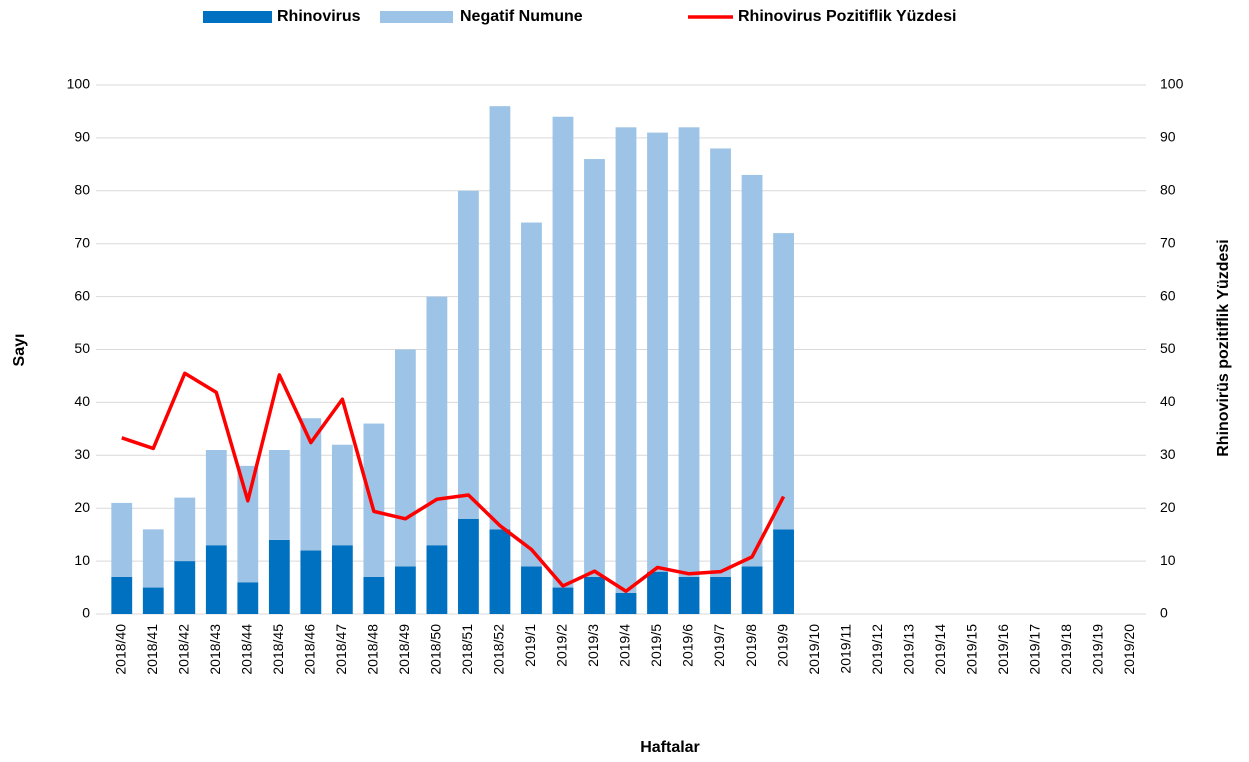  Describe the element at coordinates (183, 649) in the screenshot. I see `x-tick-label: 2018/42` at that location.